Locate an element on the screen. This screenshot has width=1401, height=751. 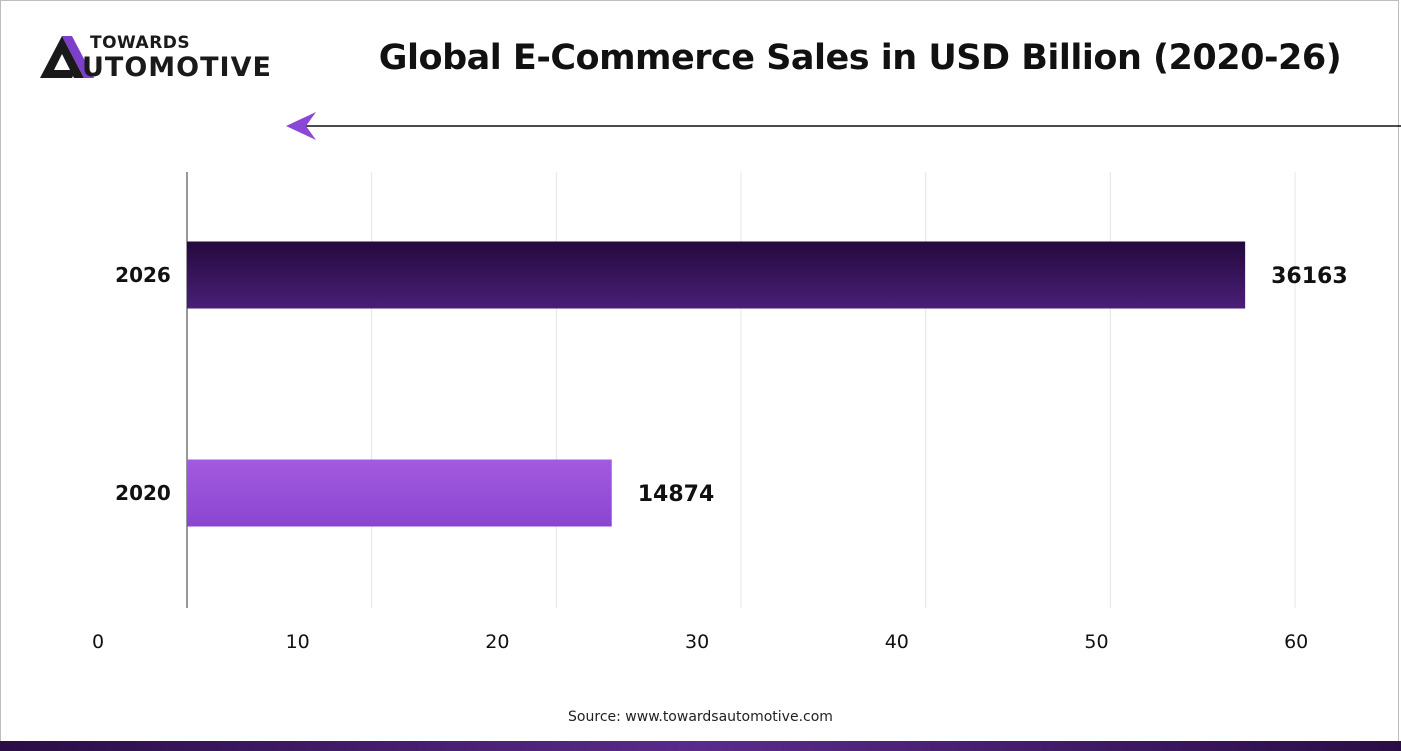
x-tick-label: 10 is located at coordinates (298, 642).